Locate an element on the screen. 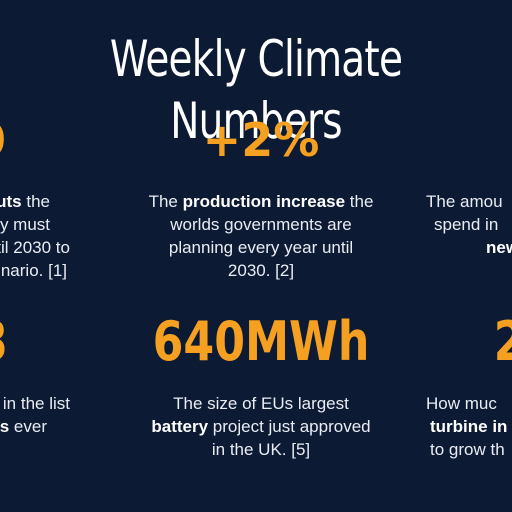  desc-line-3: in the UK. [5] is located at coordinates (261, 449).